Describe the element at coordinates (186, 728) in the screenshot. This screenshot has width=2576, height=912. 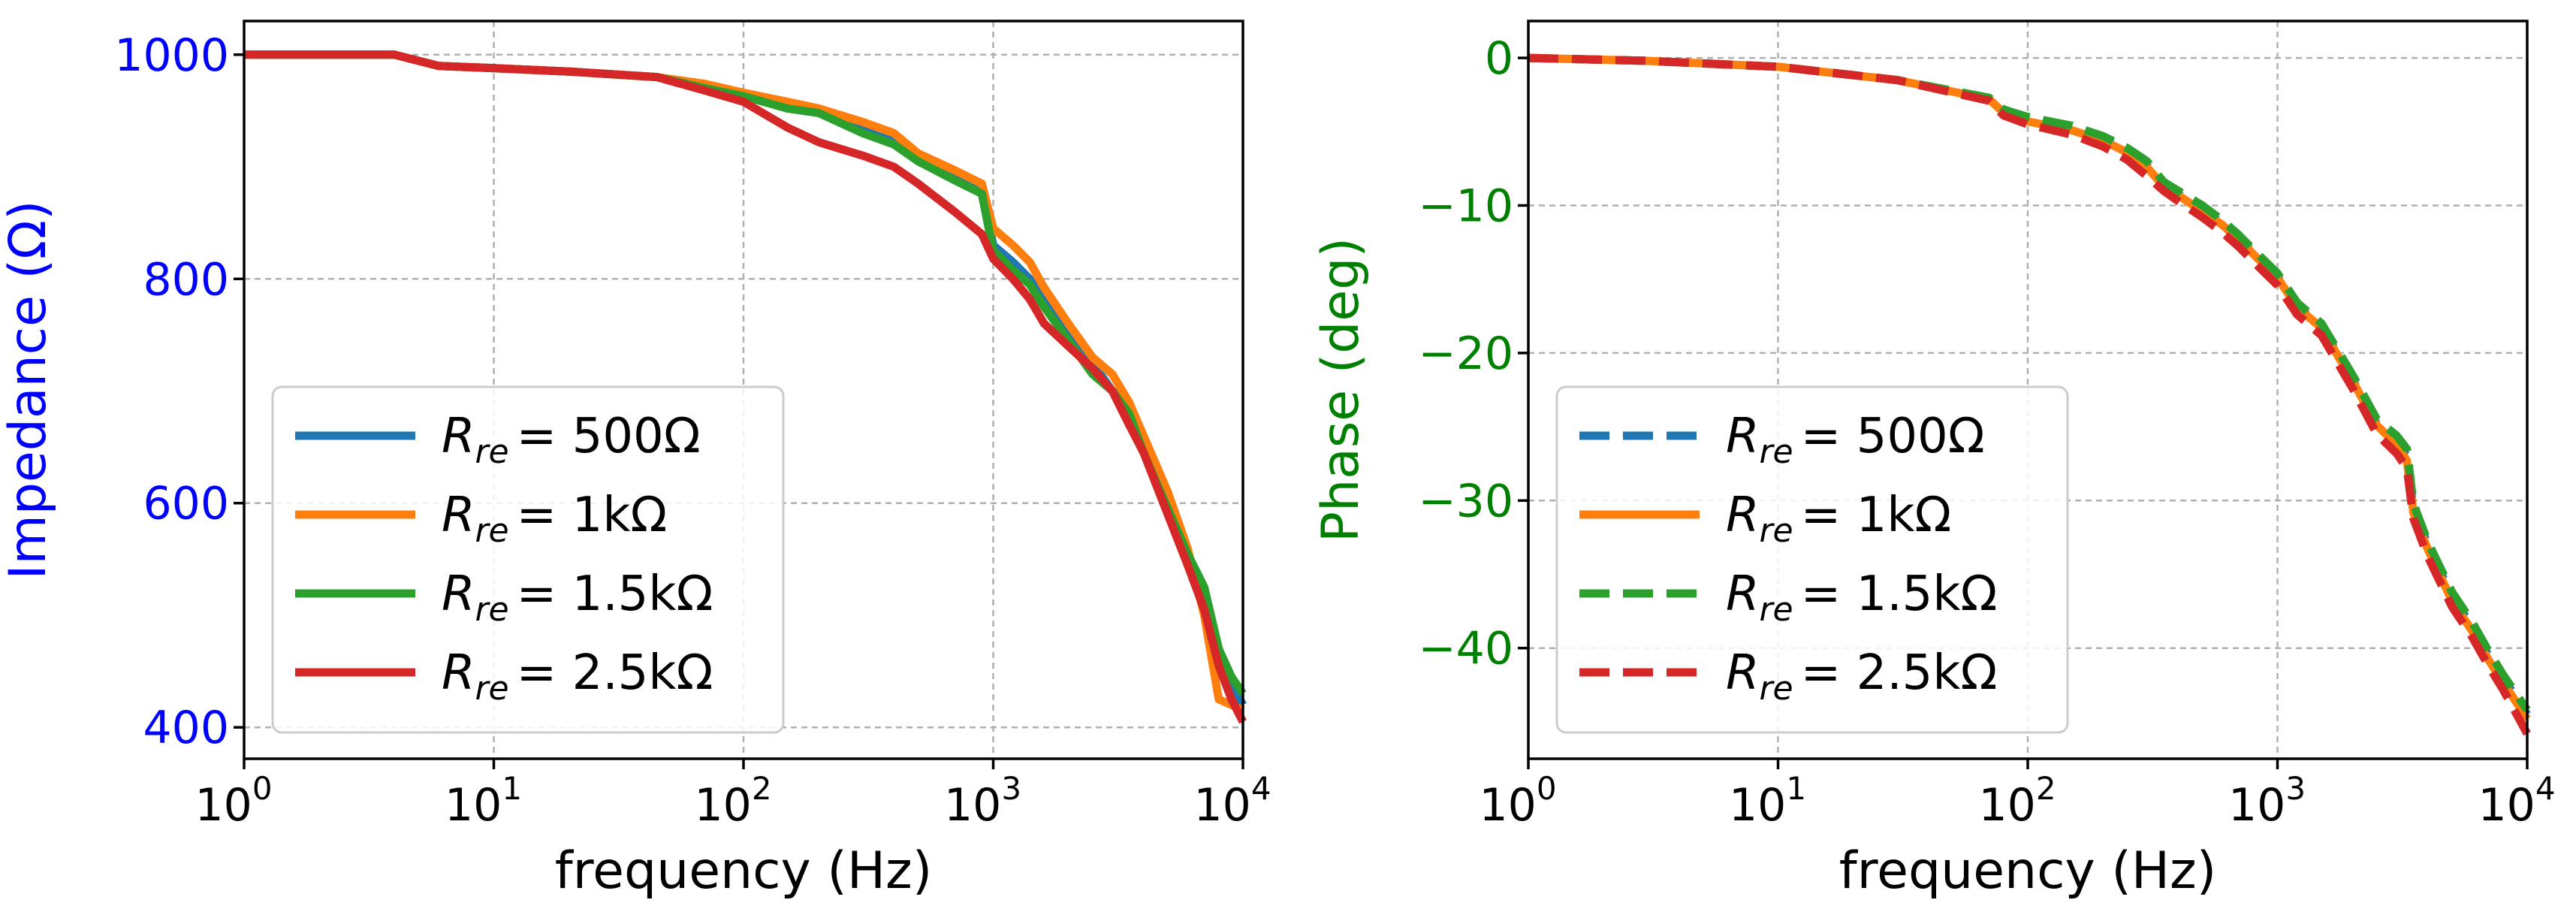
I see `y-tick-label: 400` at that location.